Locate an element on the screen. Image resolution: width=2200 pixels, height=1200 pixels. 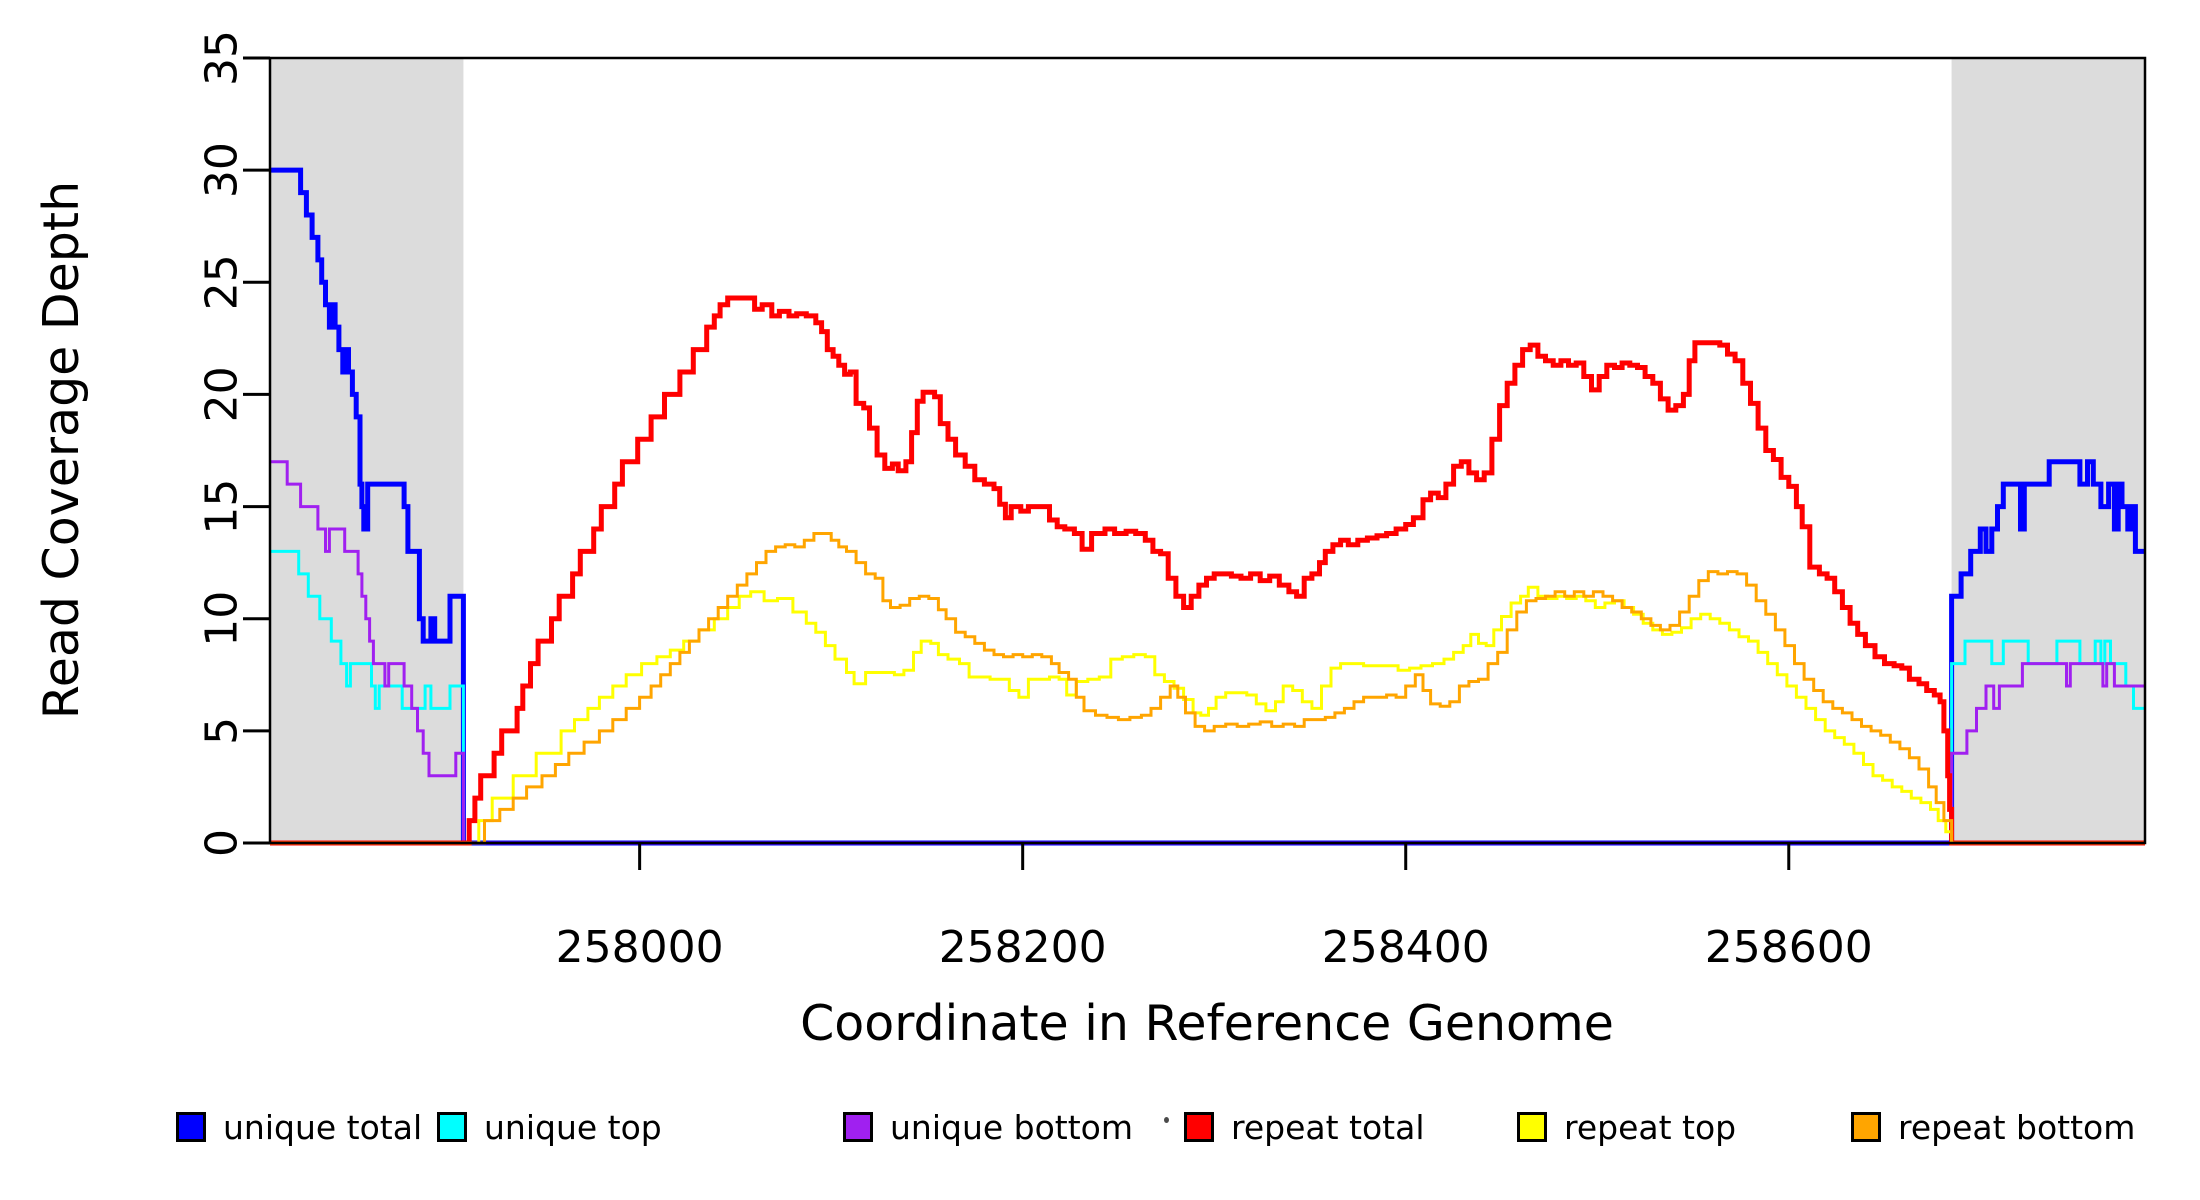
y-tick-label-35: 35 is located at coordinates (222, 58).